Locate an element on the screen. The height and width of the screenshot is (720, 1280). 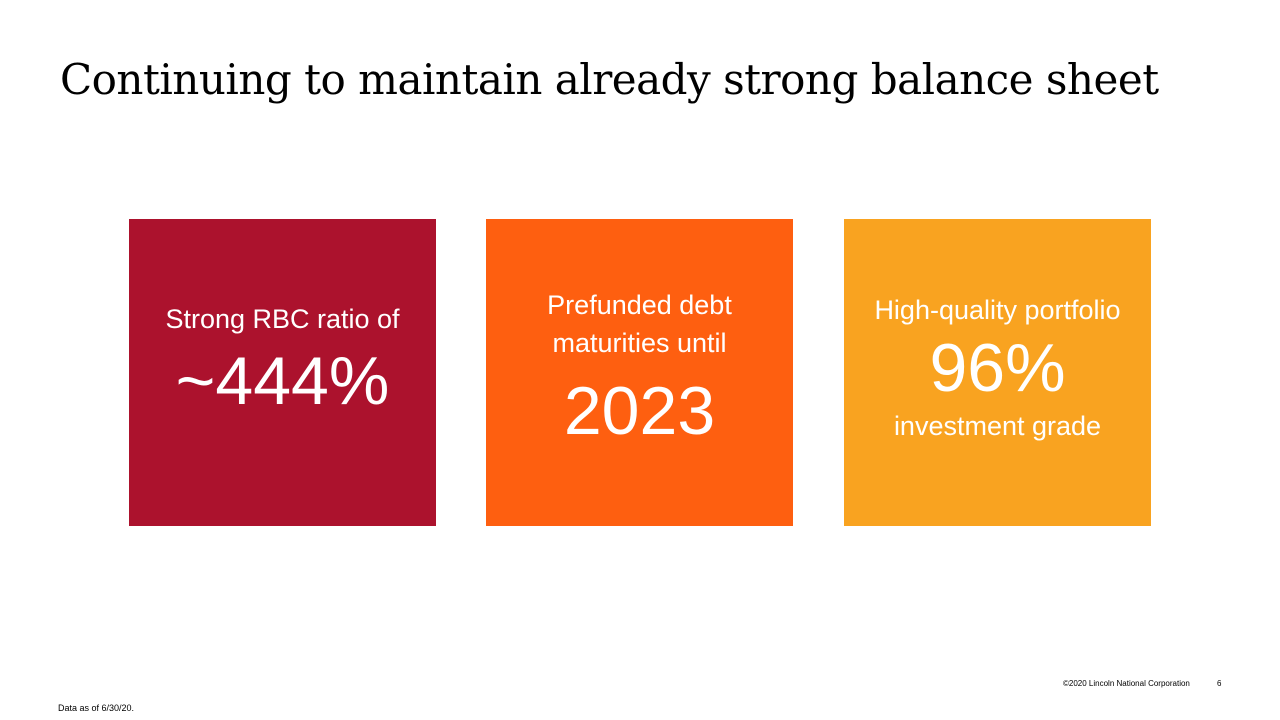
portfolio-quality-label: High-quality portfolio is located at coordinates (997, 309).